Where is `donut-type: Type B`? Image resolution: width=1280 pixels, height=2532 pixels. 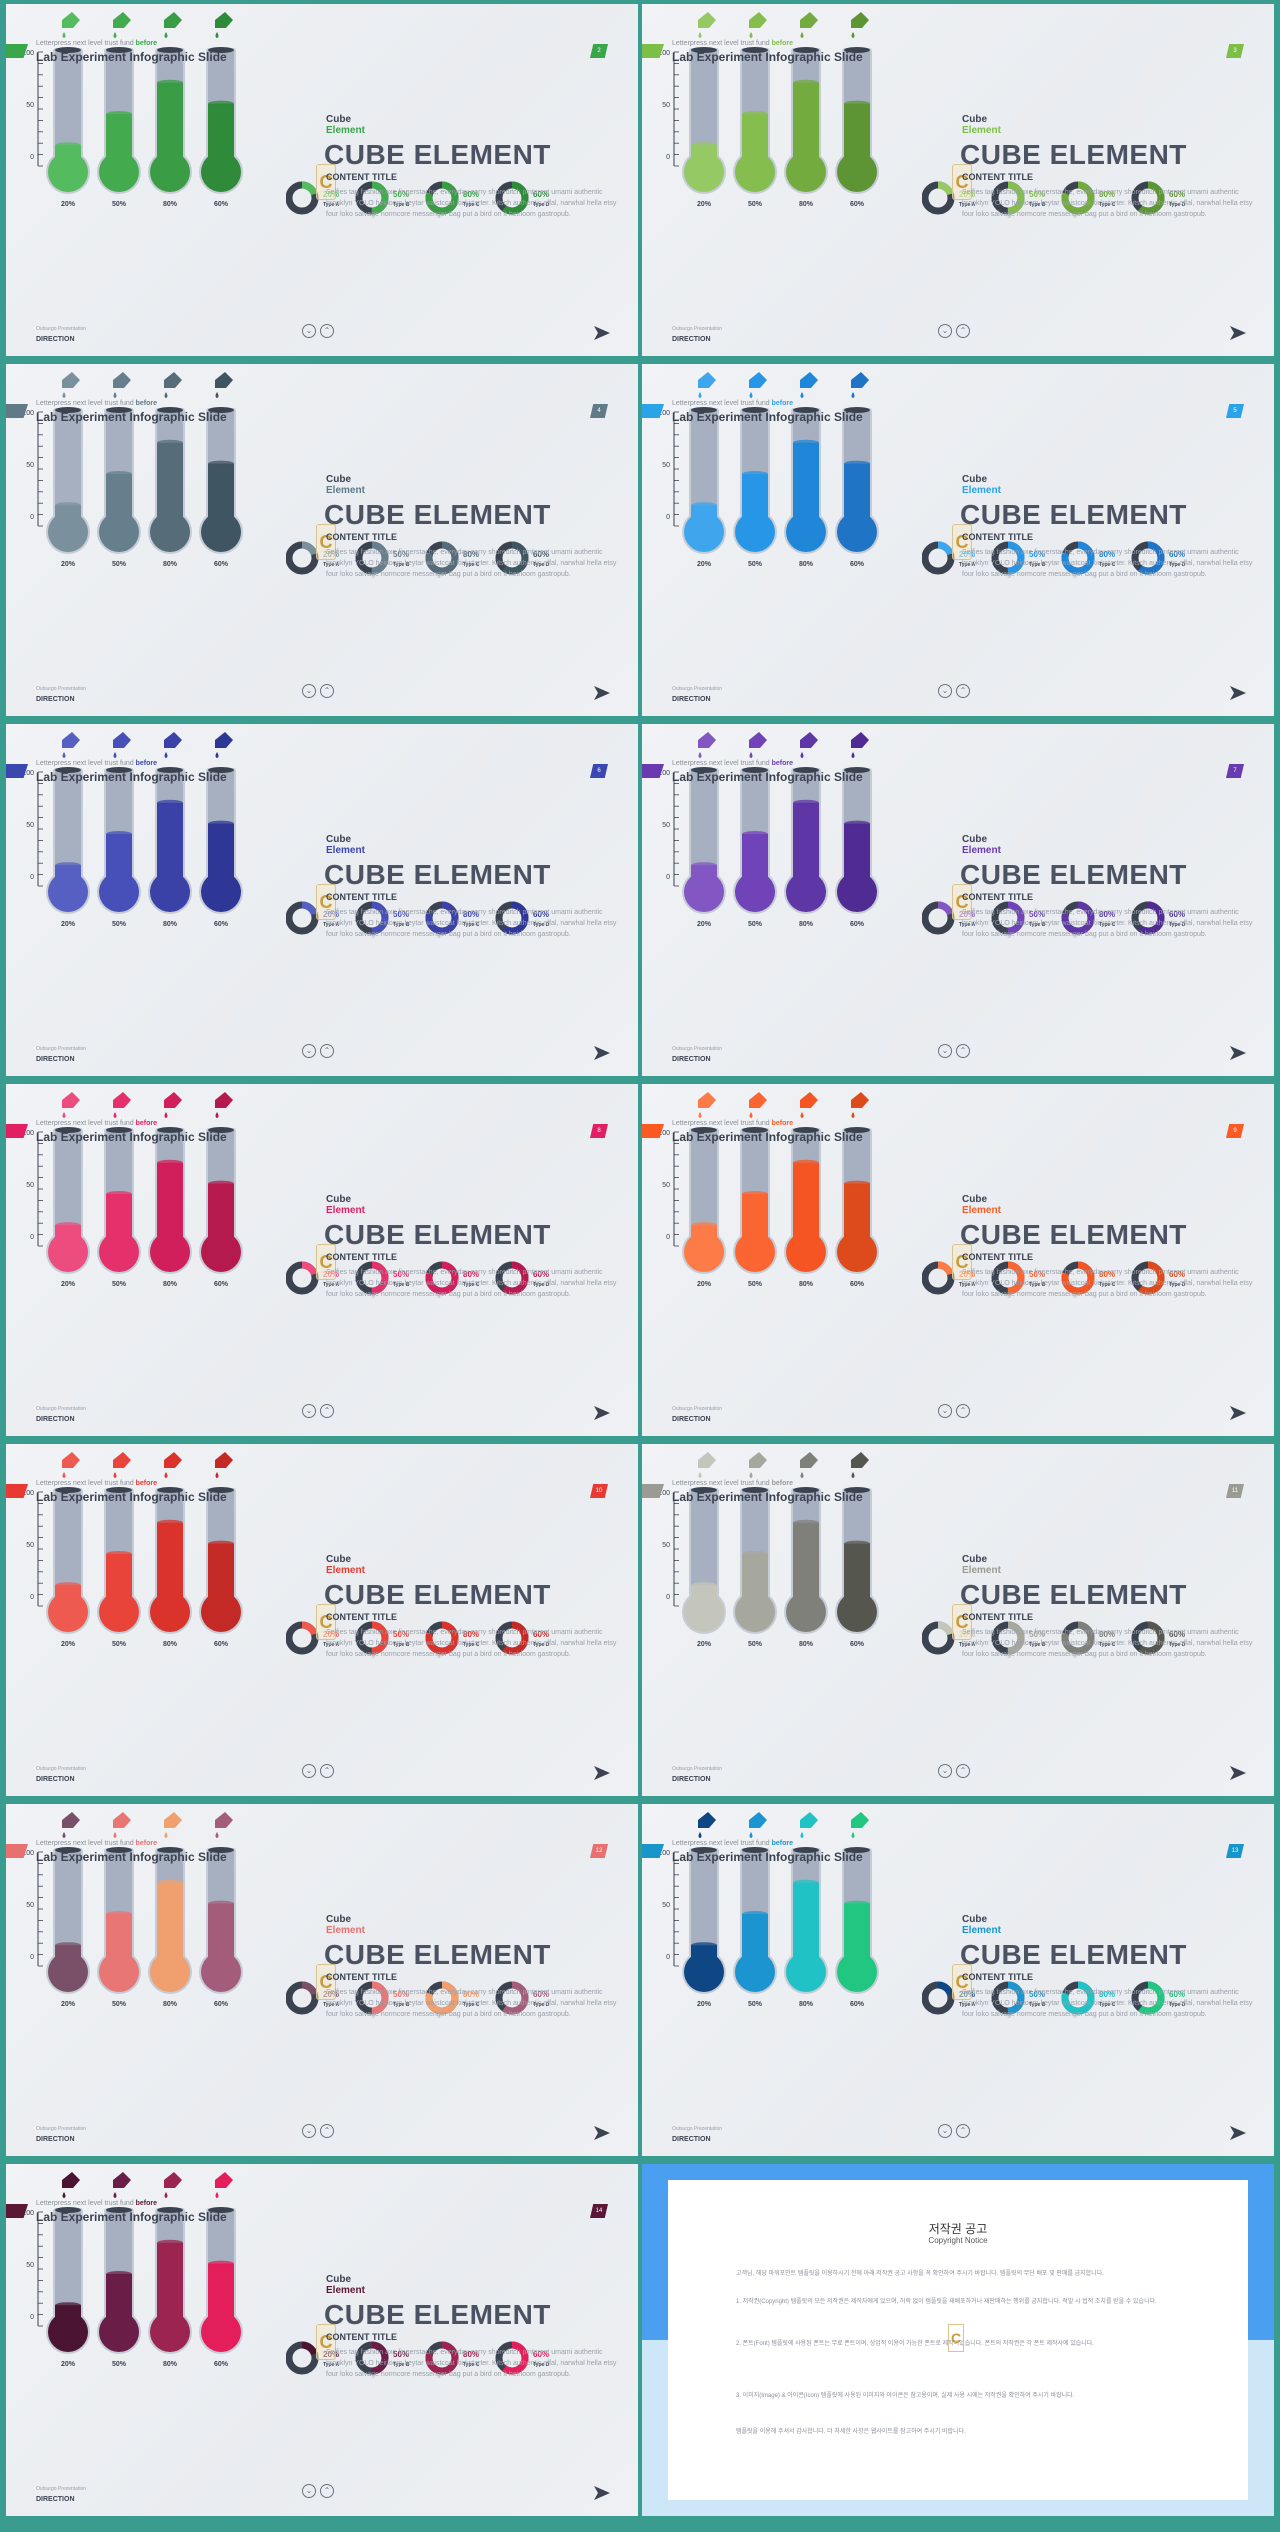
donut-type: Type B is located at coordinates (1037, 2005).